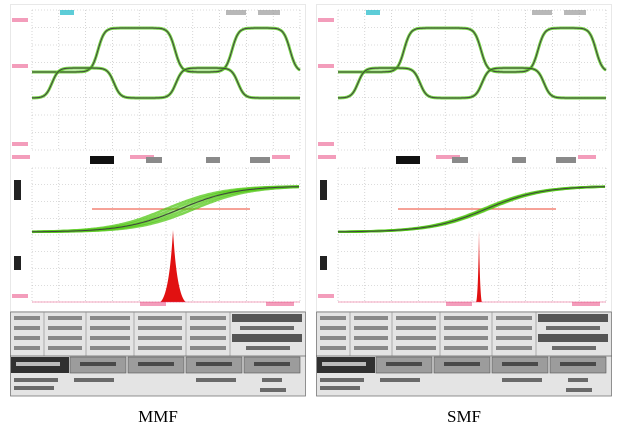 The image size is (623, 437). I want to click on jitter-band, so click(165, 209).